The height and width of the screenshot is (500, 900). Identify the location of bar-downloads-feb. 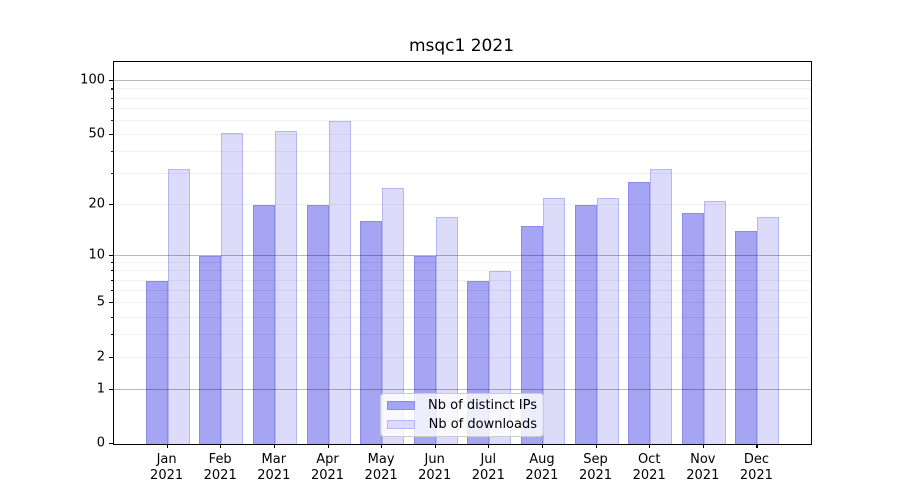
(232, 288).